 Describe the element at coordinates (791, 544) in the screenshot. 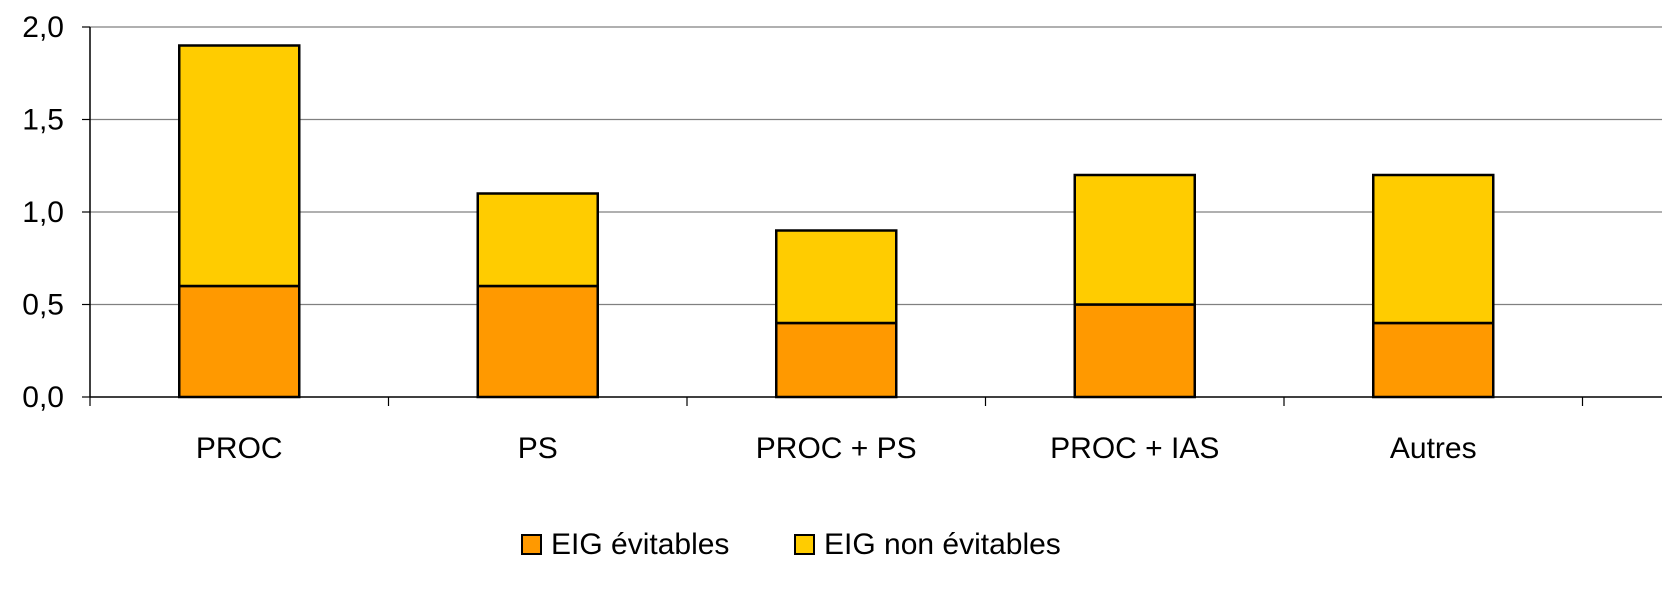

I see `legend: EIG évitables EIG non évitables` at that location.